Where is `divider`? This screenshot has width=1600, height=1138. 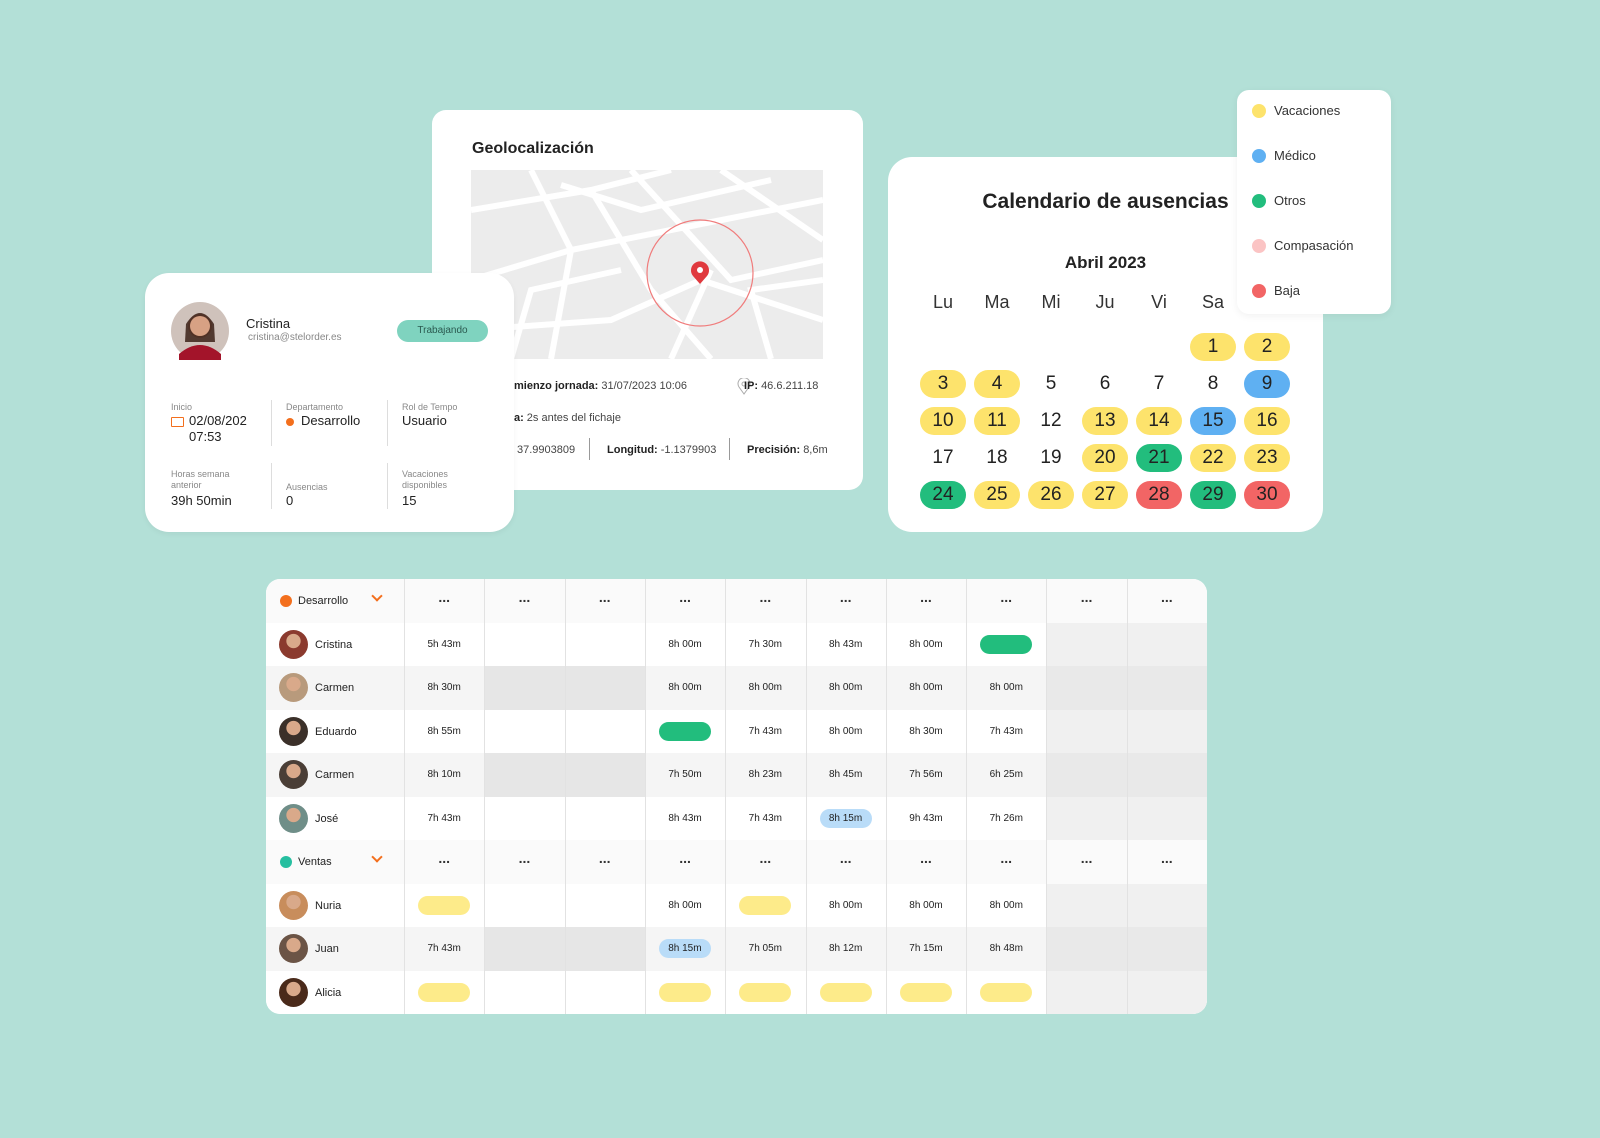 divider is located at coordinates (271, 423).